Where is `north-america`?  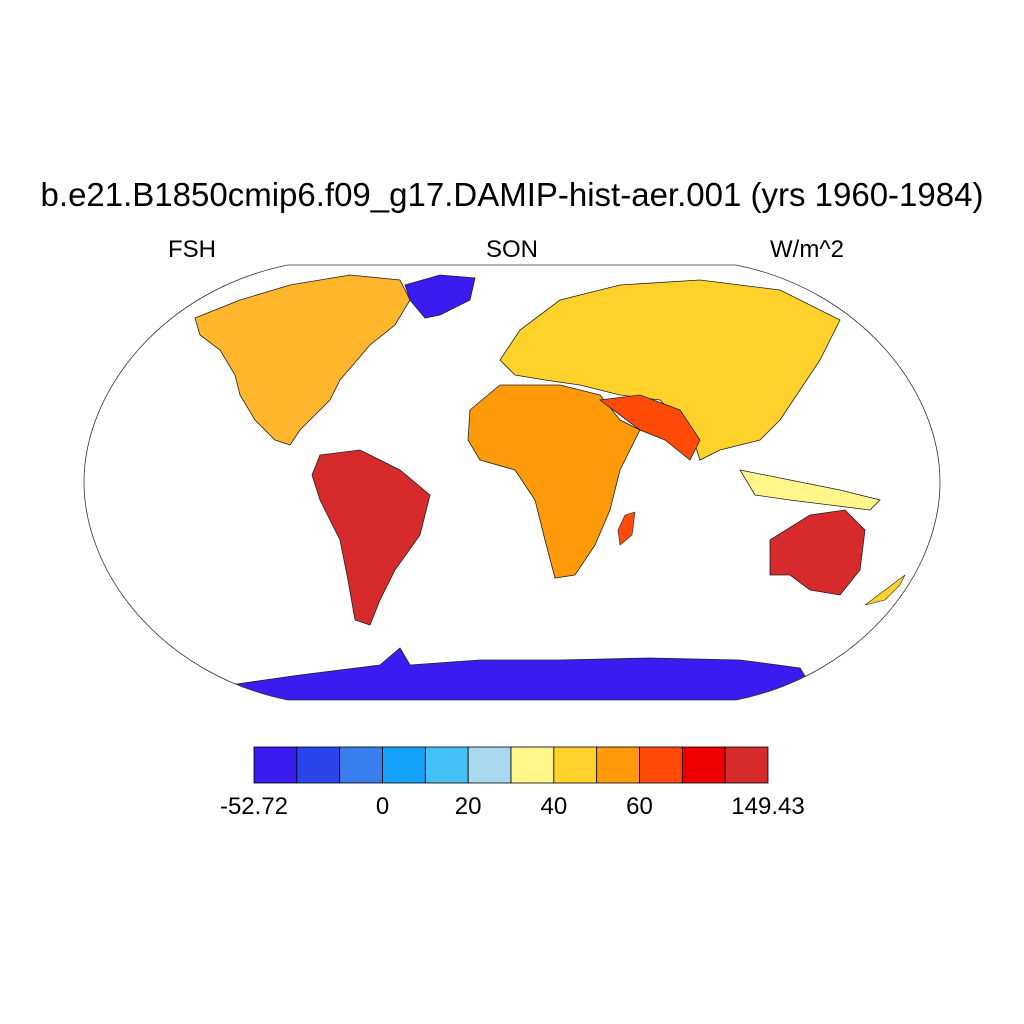 north-america is located at coordinates (302, 360).